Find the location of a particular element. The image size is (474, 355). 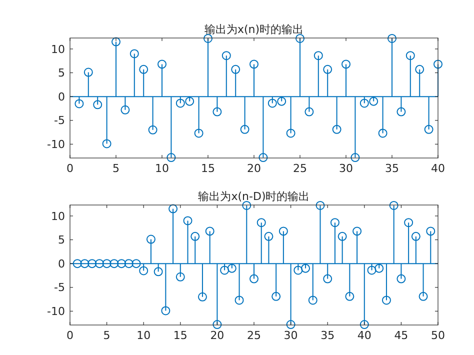

chart-title: 输出为x(n-D)时的输出 is located at coordinates (254, 196).